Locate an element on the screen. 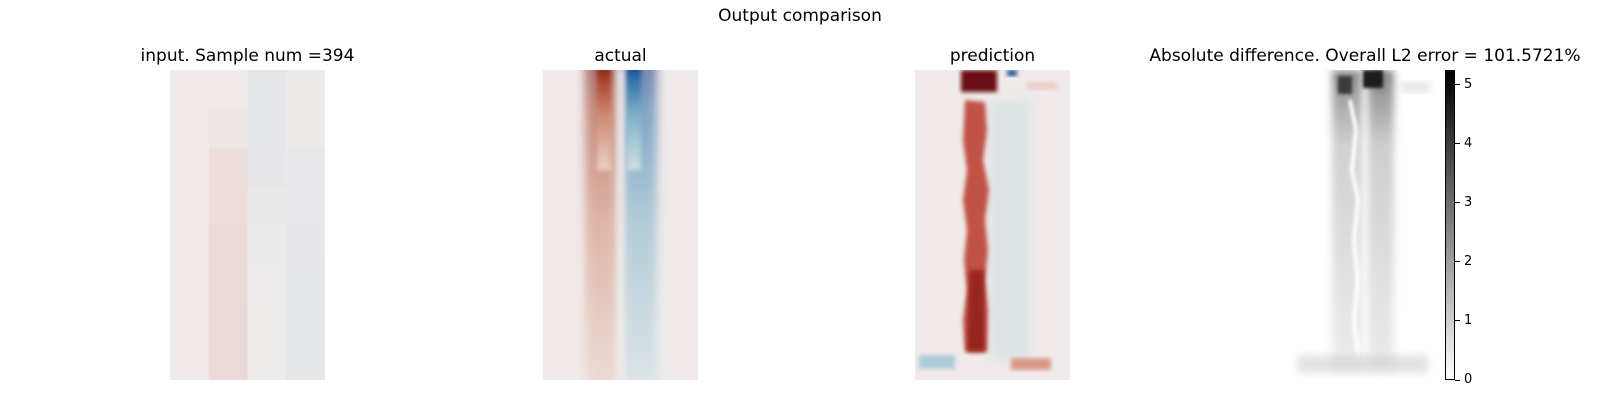 The height and width of the screenshot is (400, 1600). prediction-top-positive-blob is located at coordinates (979, 81).